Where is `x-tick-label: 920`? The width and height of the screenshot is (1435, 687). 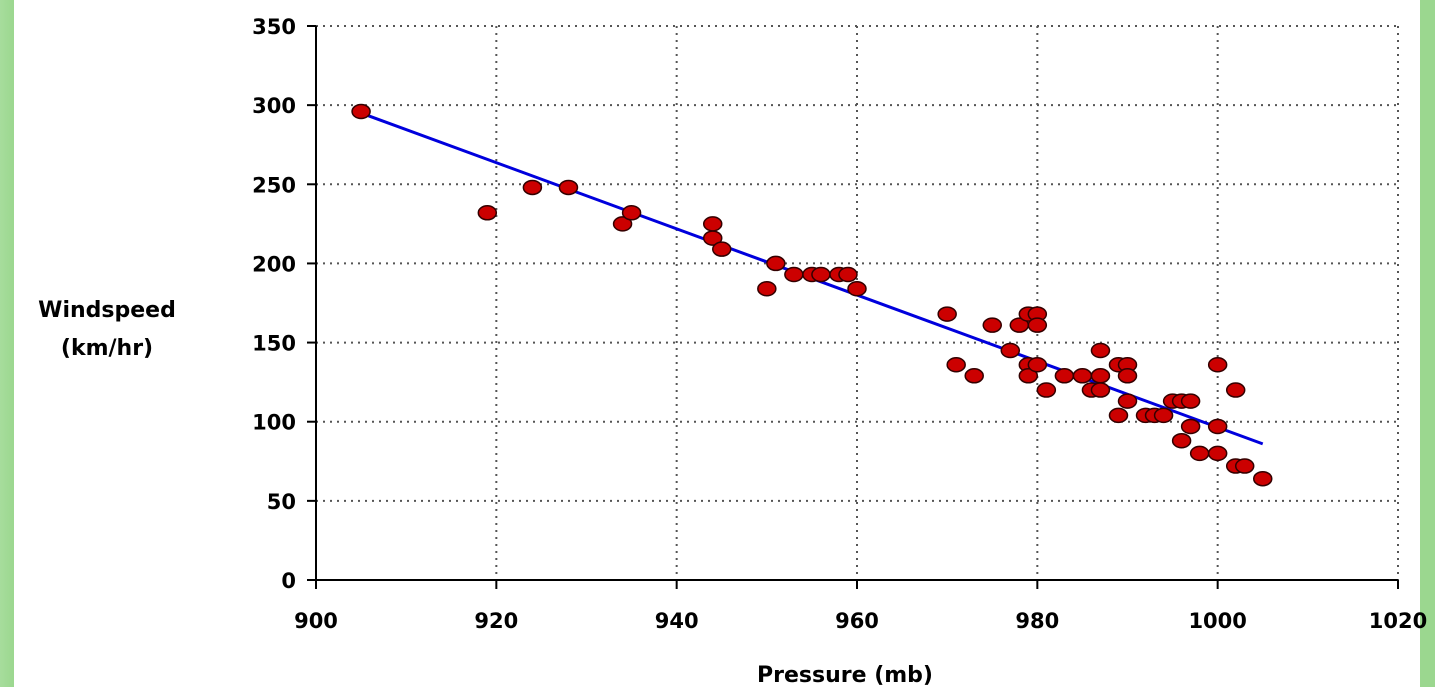
x-tick-label: 920 is located at coordinates (496, 621).